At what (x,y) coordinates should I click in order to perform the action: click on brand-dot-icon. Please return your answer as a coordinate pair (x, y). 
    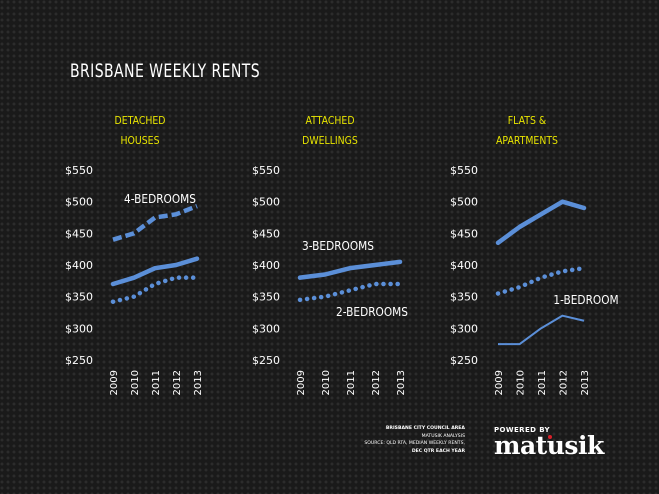
    Looking at the image, I should click on (550, 437).